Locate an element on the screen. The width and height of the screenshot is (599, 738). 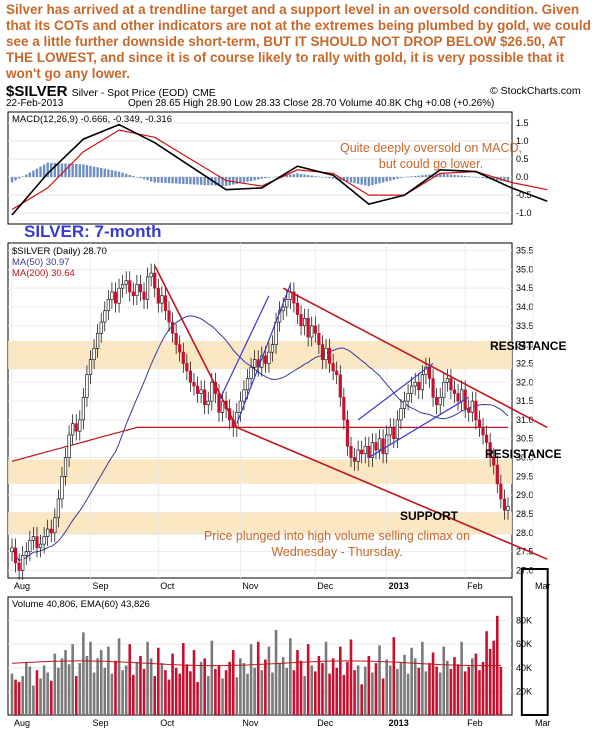
symbol-name: Silver - Spot Price (EOD) is located at coordinates (130, 93).